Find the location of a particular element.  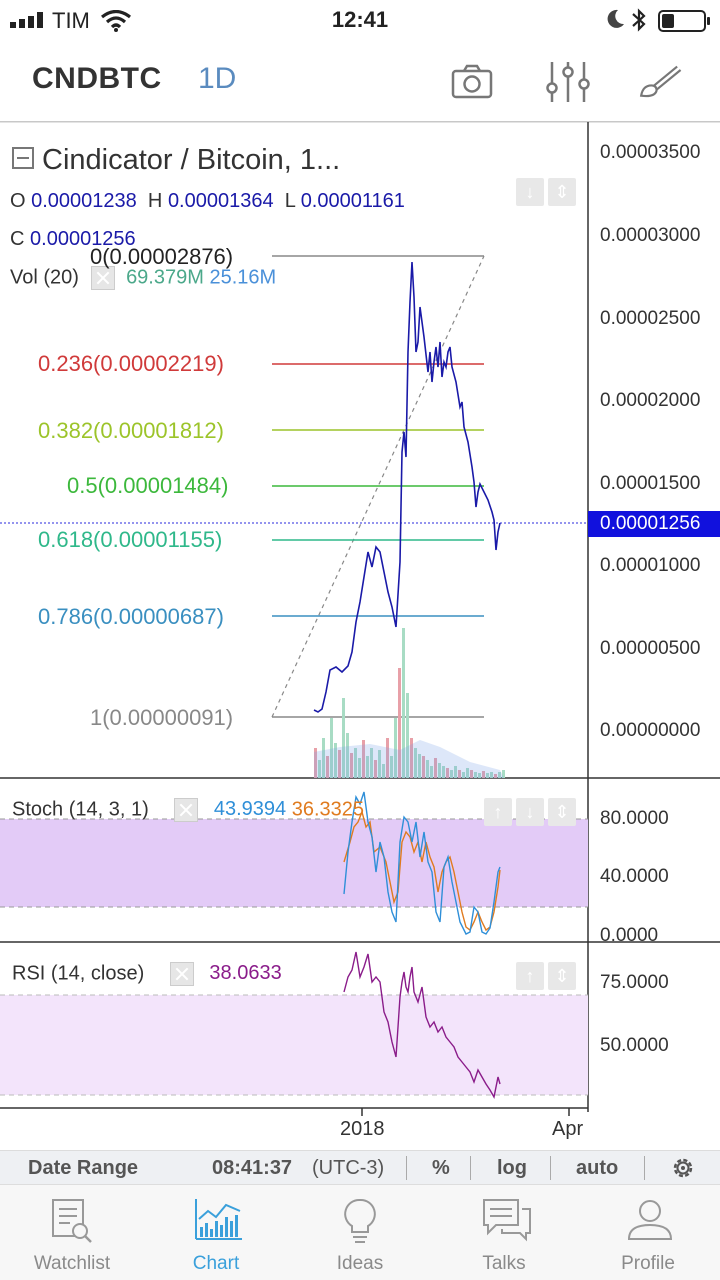

remove-stoch-icon is located at coordinates (186, 810).